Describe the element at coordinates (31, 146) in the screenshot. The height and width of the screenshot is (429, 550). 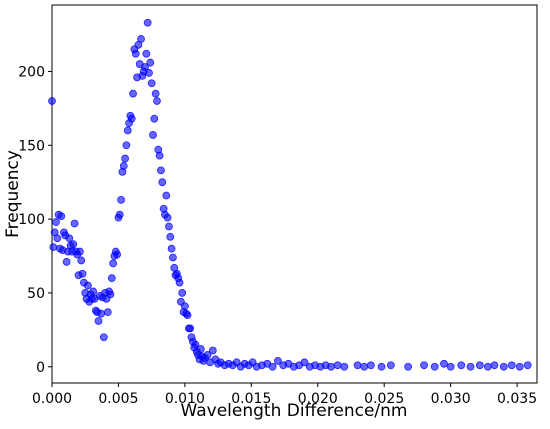
I see `y-tick-label: 150` at that location.